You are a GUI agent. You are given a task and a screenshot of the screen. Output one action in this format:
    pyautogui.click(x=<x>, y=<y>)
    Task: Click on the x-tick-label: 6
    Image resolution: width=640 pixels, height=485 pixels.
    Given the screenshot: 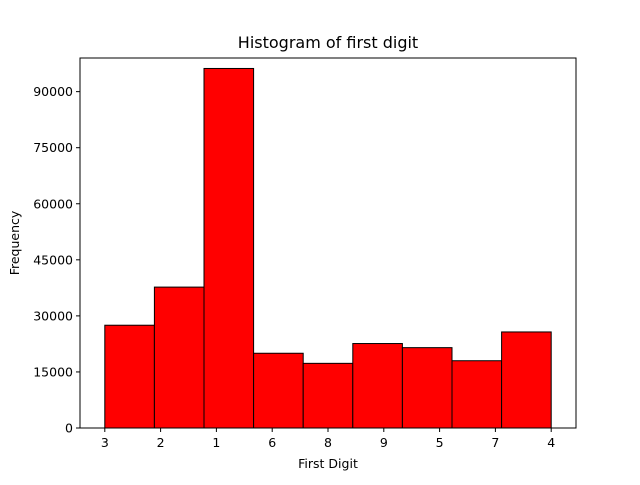 What is the action you would take?
    pyautogui.click(x=272, y=442)
    